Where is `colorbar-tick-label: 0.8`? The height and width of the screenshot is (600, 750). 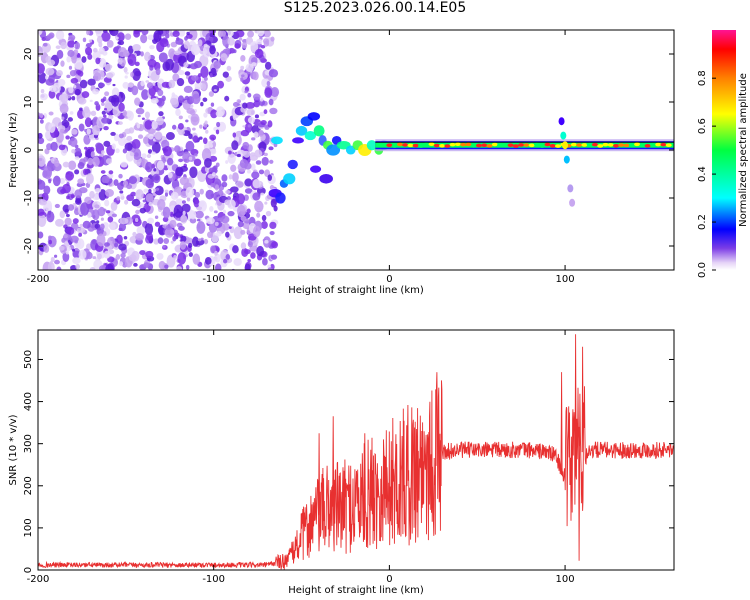
colorbar-tick-label: 0.8 is located at coordinates (702, 78).